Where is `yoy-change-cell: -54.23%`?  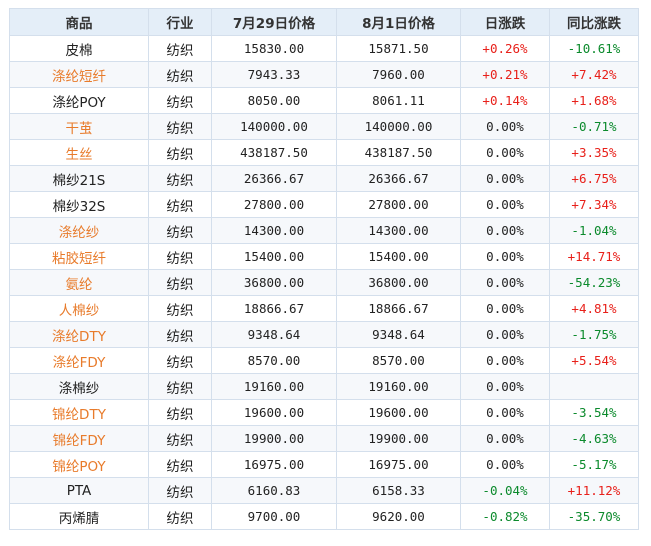 yoy-change-cell: -54.23% is located at coordinates (594, 282).